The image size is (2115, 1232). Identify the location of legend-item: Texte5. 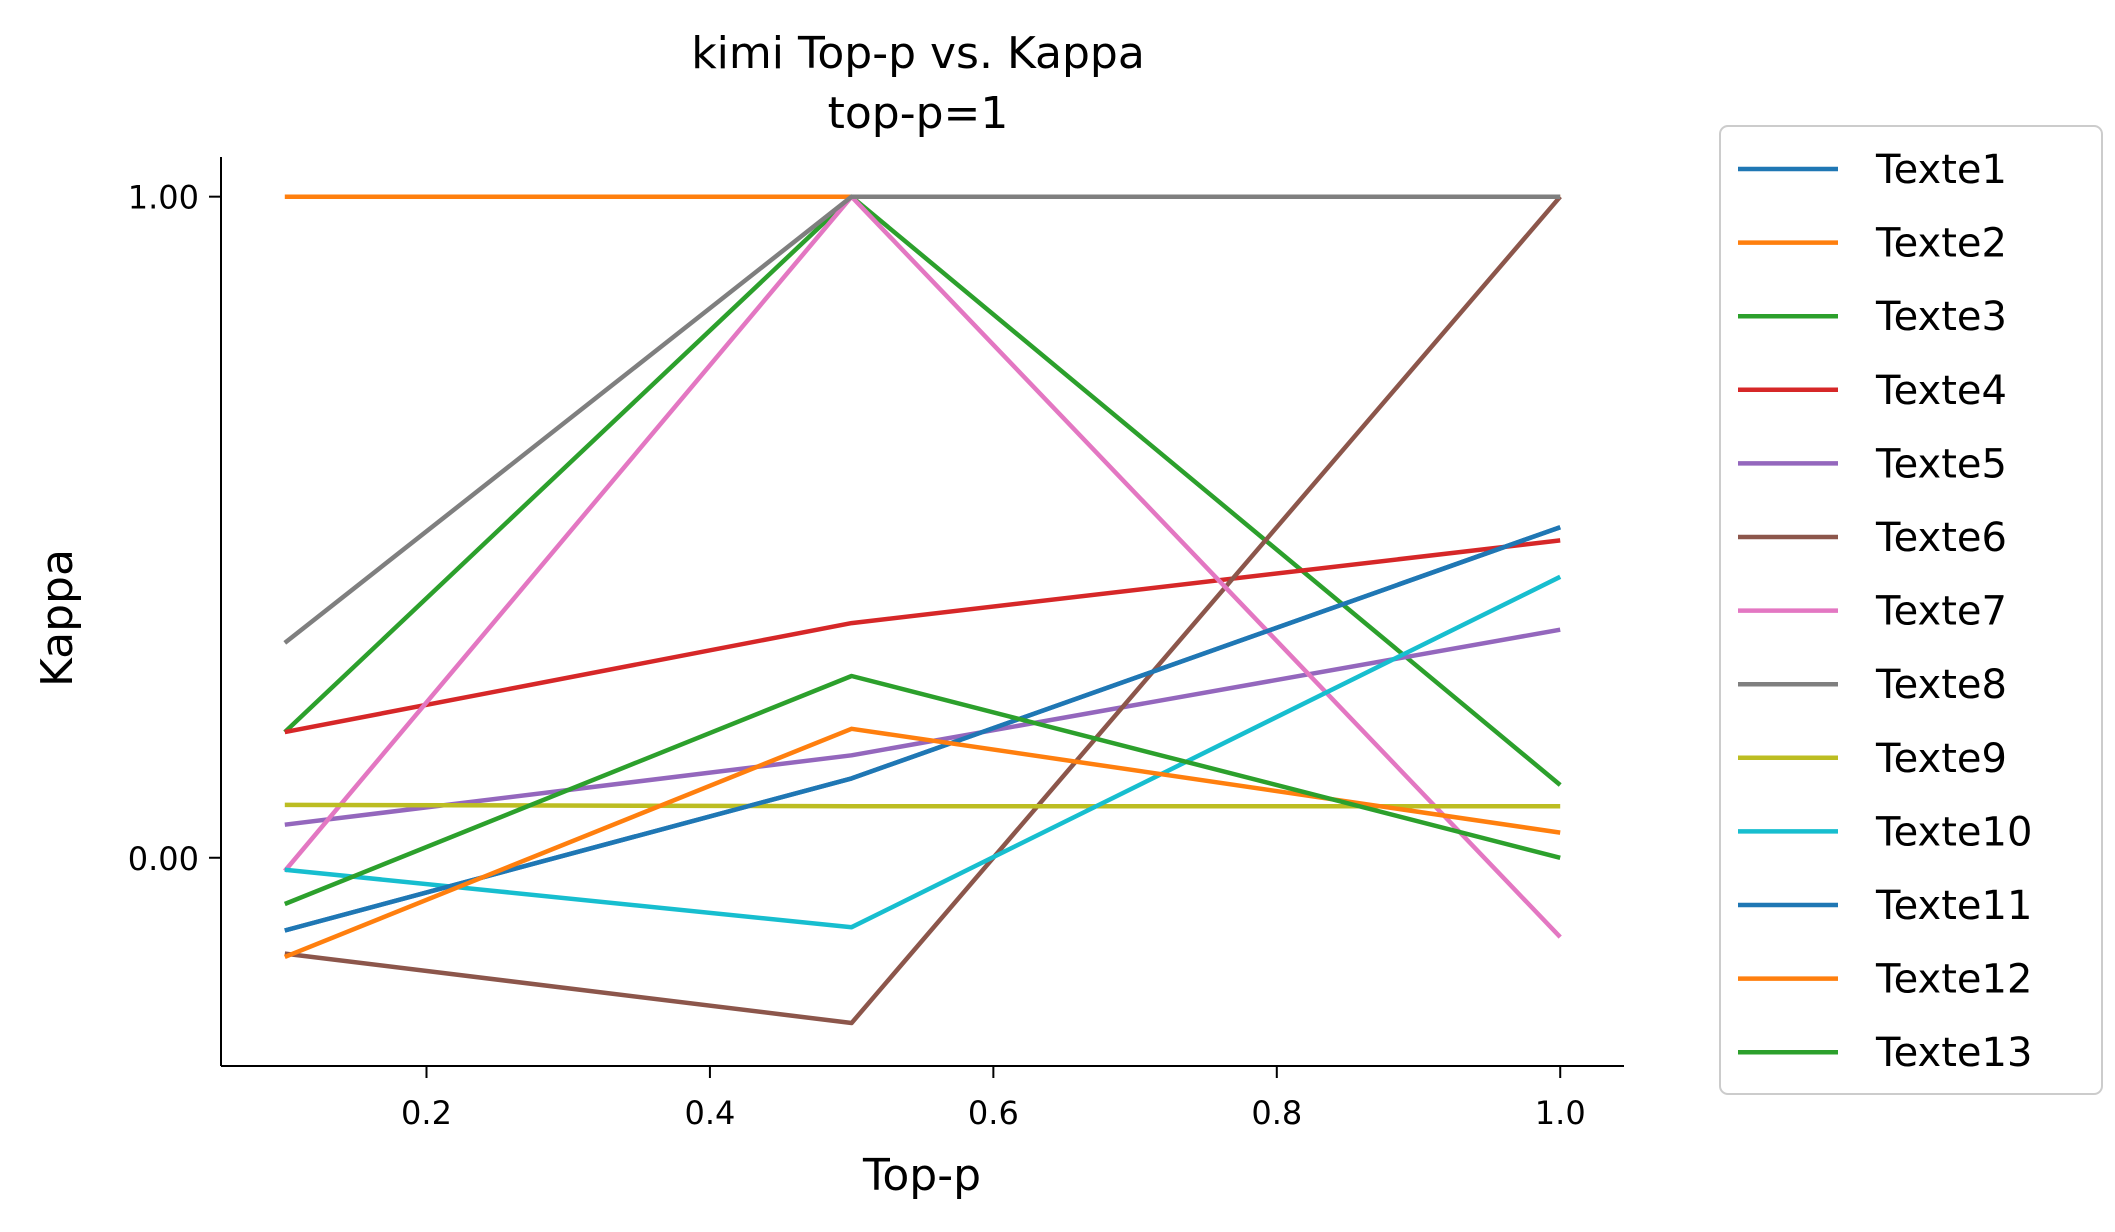
(1872, 464).